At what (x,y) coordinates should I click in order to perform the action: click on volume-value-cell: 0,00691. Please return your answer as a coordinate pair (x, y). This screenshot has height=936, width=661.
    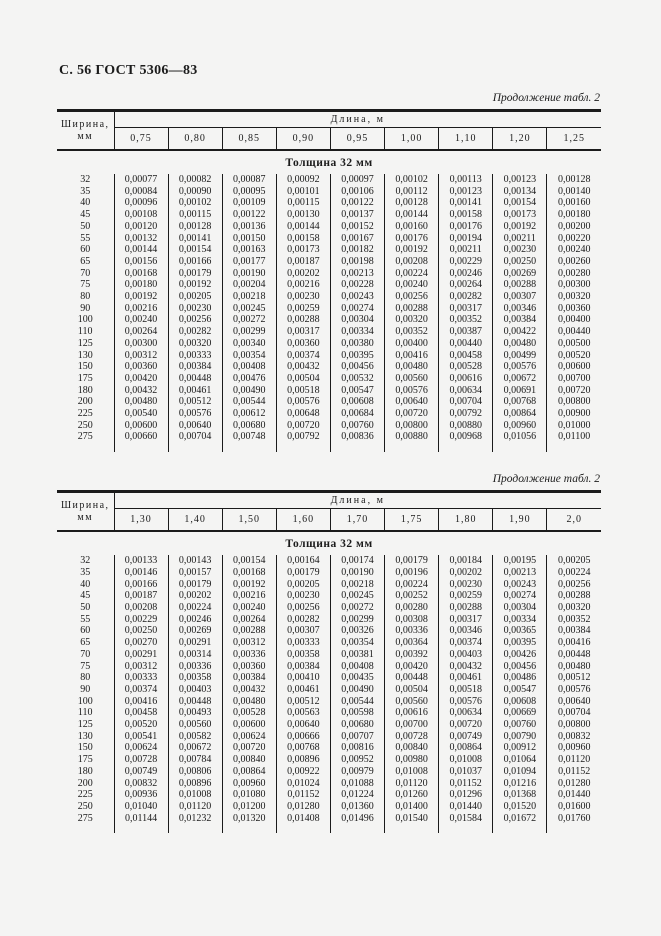
    Looking at the image, I should click on (519, 390).